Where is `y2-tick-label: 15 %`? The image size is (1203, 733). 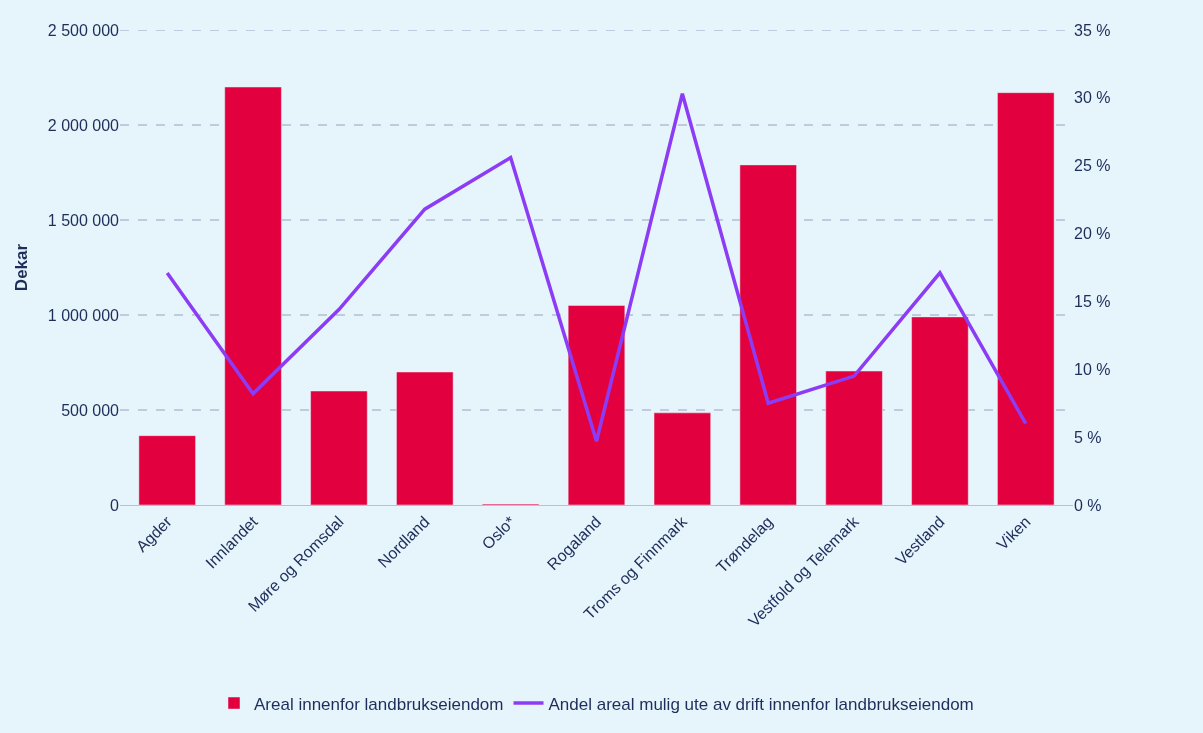
y2-tick-label: 15 % is located at coordinates (1092, 302).